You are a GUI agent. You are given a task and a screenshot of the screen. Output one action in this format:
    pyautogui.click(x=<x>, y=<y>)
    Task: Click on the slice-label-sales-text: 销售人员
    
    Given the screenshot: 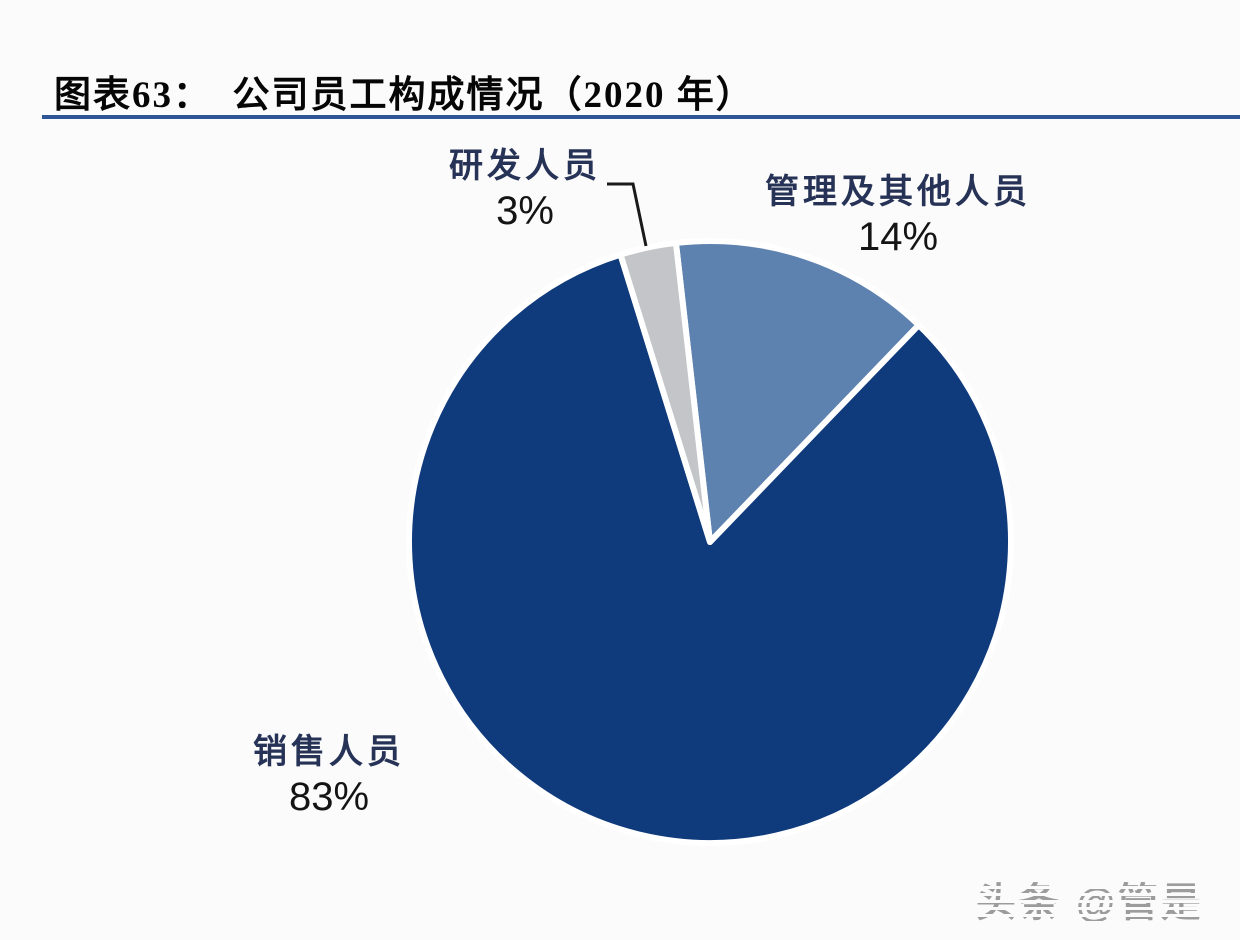 What is the action you would take?
    pyautogui.click(x=329, y=752)
    